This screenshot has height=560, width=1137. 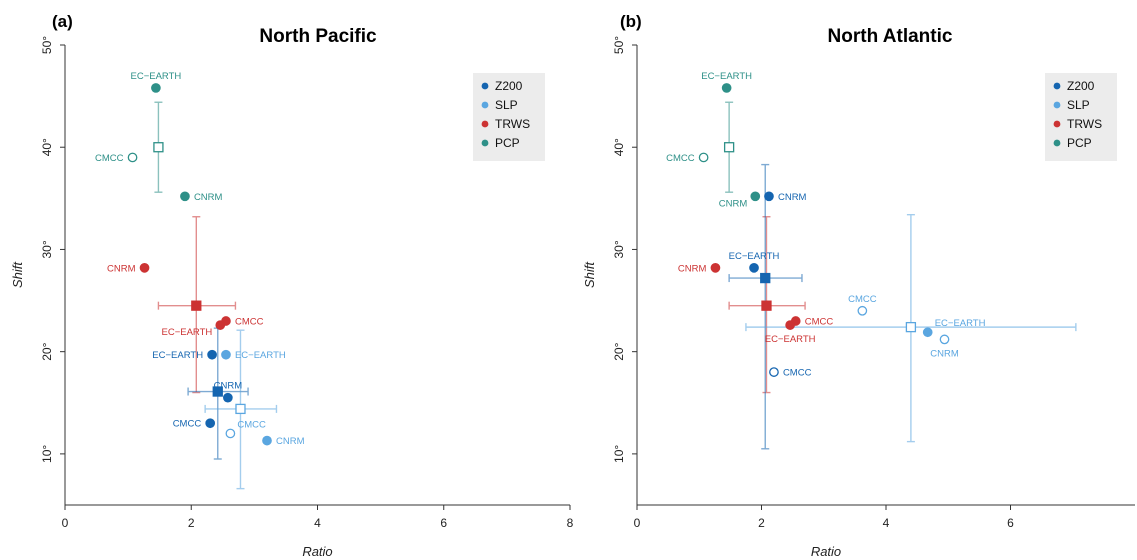 What do you see at coordinates (570, 523) in the screenshot?
I see `x-tick-label: 8` at bounding box center [570, 523].